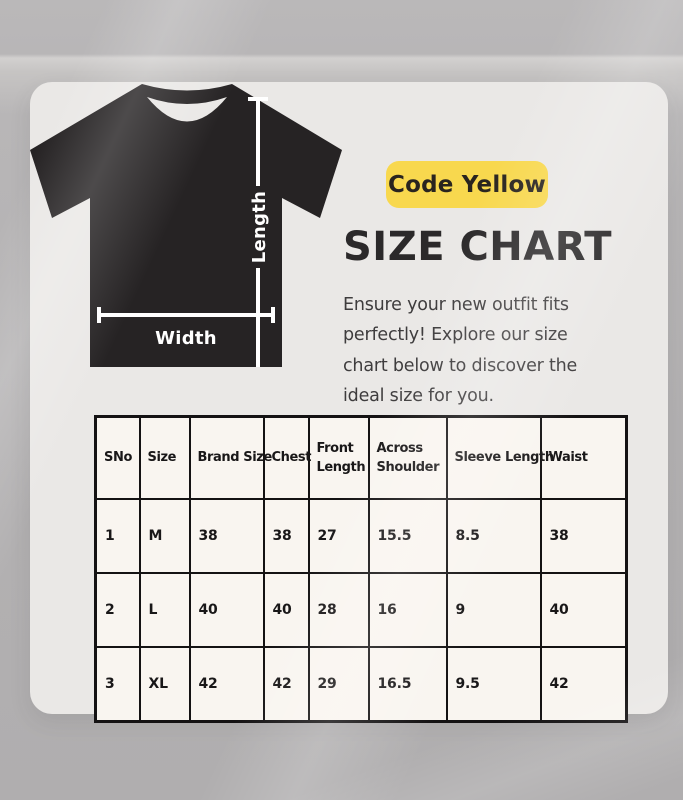 This screenshot has height=800, width=683. I want to click on header-cell-sleeve-length: Sleeve Length, so click(499, 457).